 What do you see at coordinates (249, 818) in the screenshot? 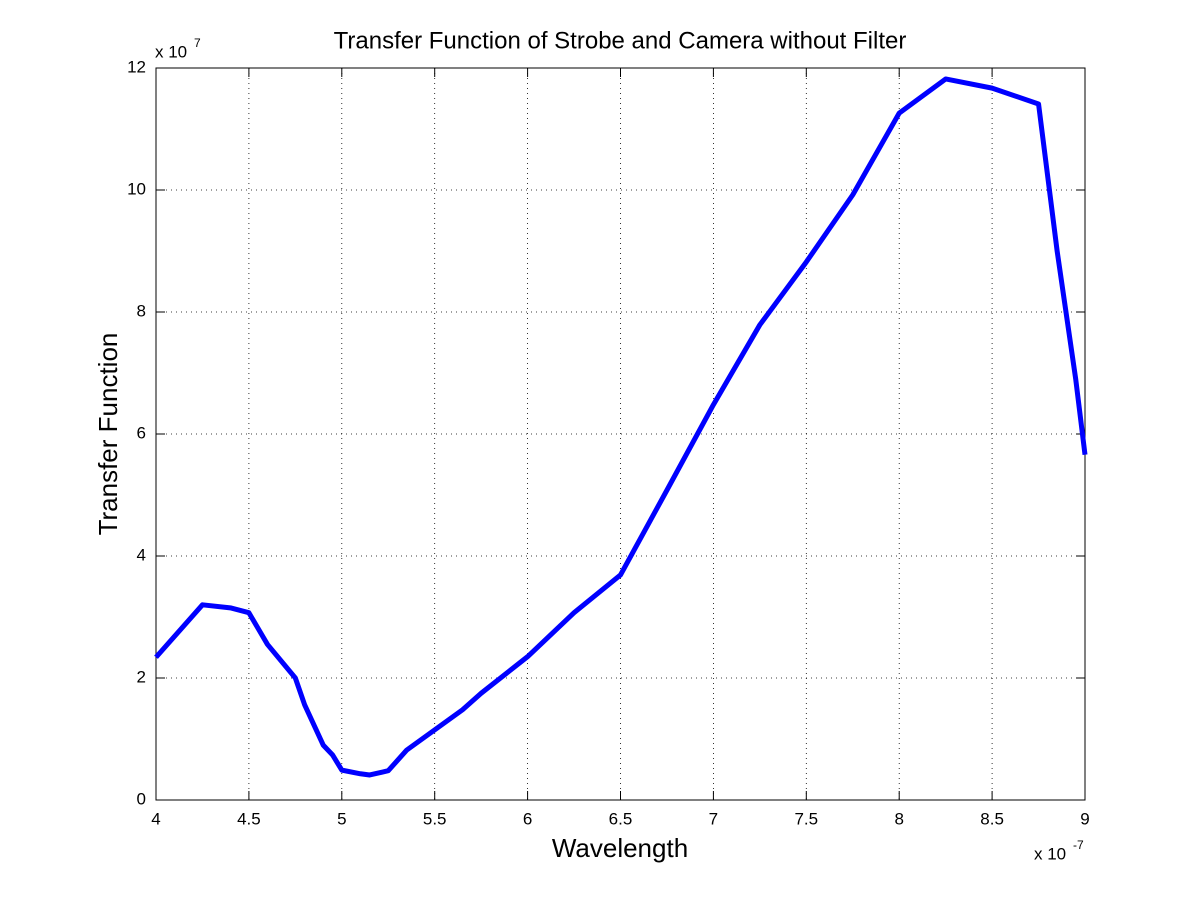
I see `x-tick-label: 4.5` at bounding box center [249, 818].